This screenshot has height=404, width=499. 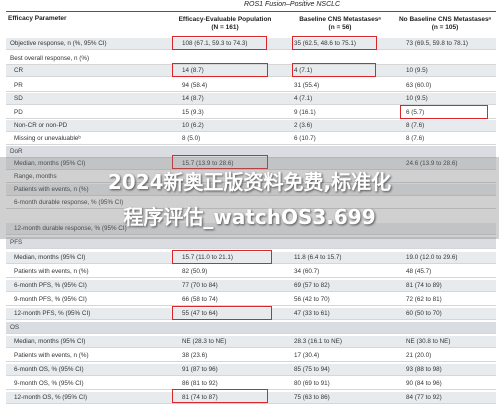 I want to click on row-label: Objective response, n (%, 95% CI), so click(x=58, y=43).